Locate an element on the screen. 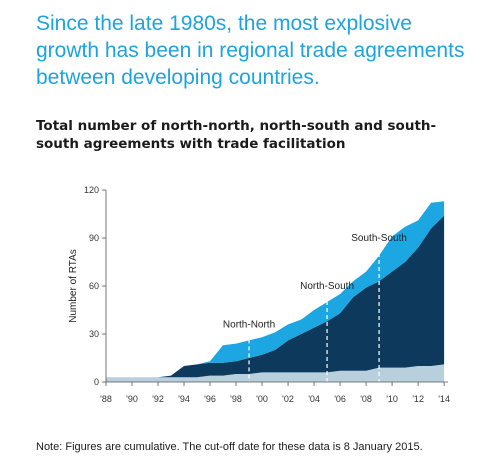 The image size is (500, 465). x-tick-label: '02 is located at coordinates (288, 399).